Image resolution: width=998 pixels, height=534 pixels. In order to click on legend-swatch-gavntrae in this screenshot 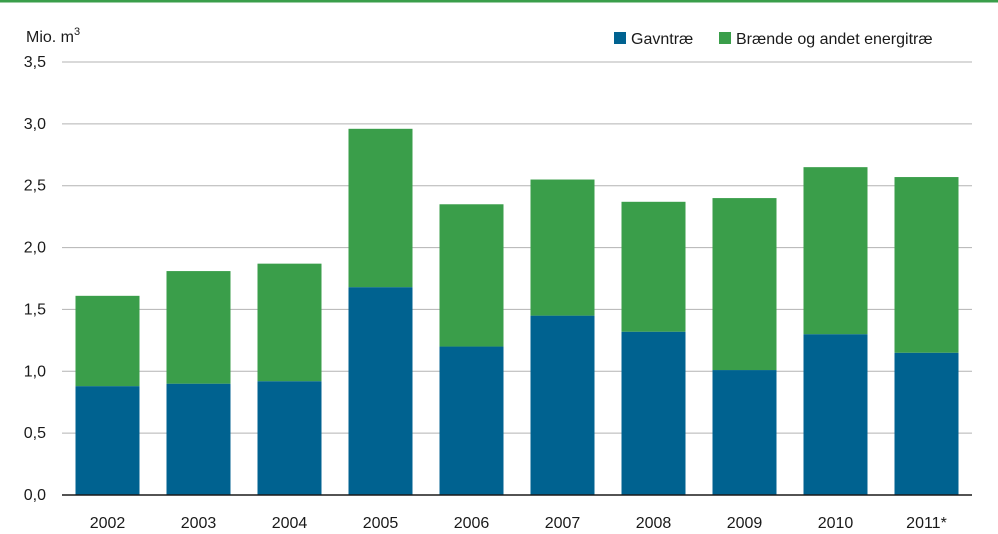, I will do `click(620, 38)`.